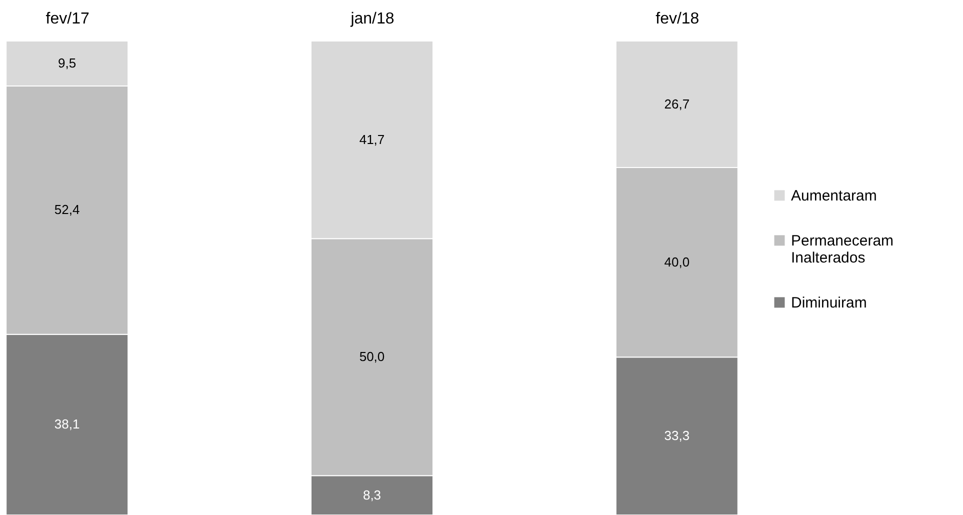 The height and width of the screenshot is (515, 963). Describe the element at coordinates (842, 249) in the screenshot. I see `legend-label: Permaneceram Inalterados` at that location.